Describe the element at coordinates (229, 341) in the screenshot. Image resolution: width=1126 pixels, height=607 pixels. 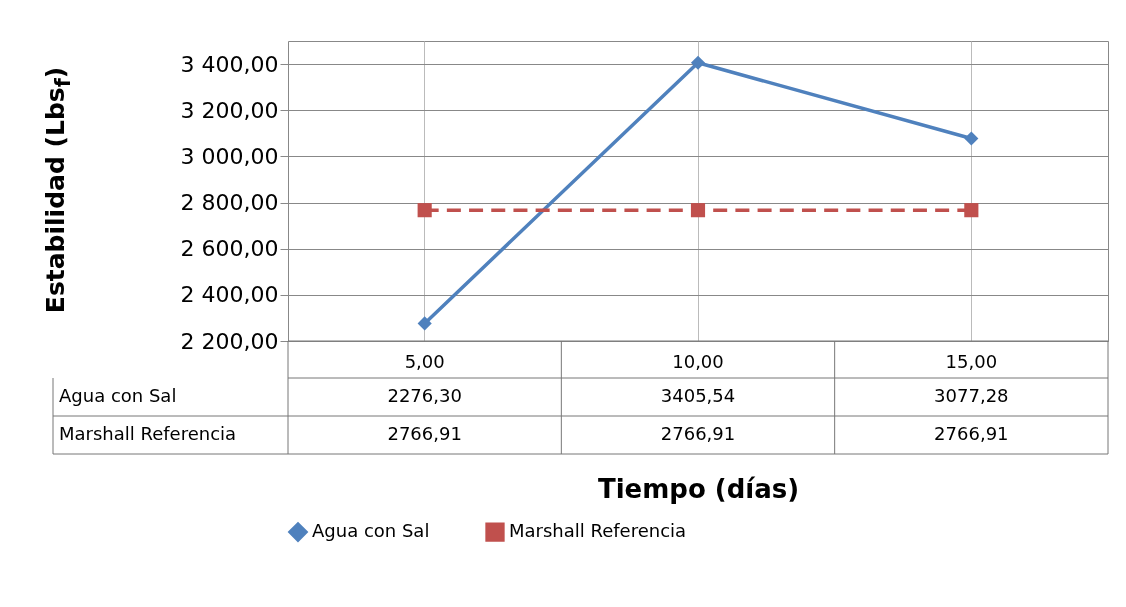
I see `y-tick-label: 2 200,00` at that location.